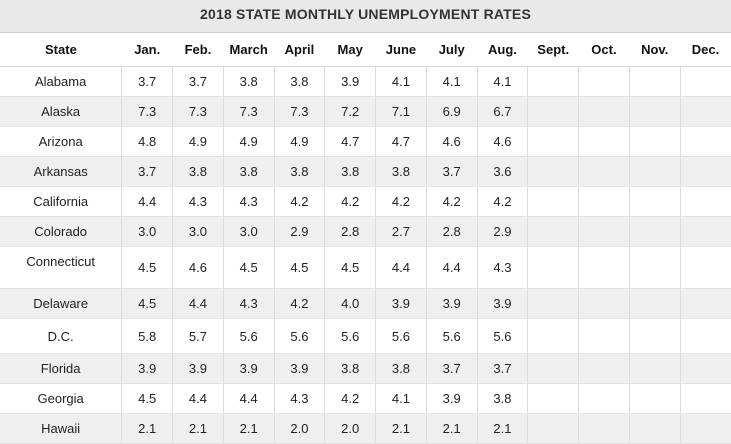 This screenshot has width=731, height=444. I want to click on state-cell: Connecticut, so click(61, 267).